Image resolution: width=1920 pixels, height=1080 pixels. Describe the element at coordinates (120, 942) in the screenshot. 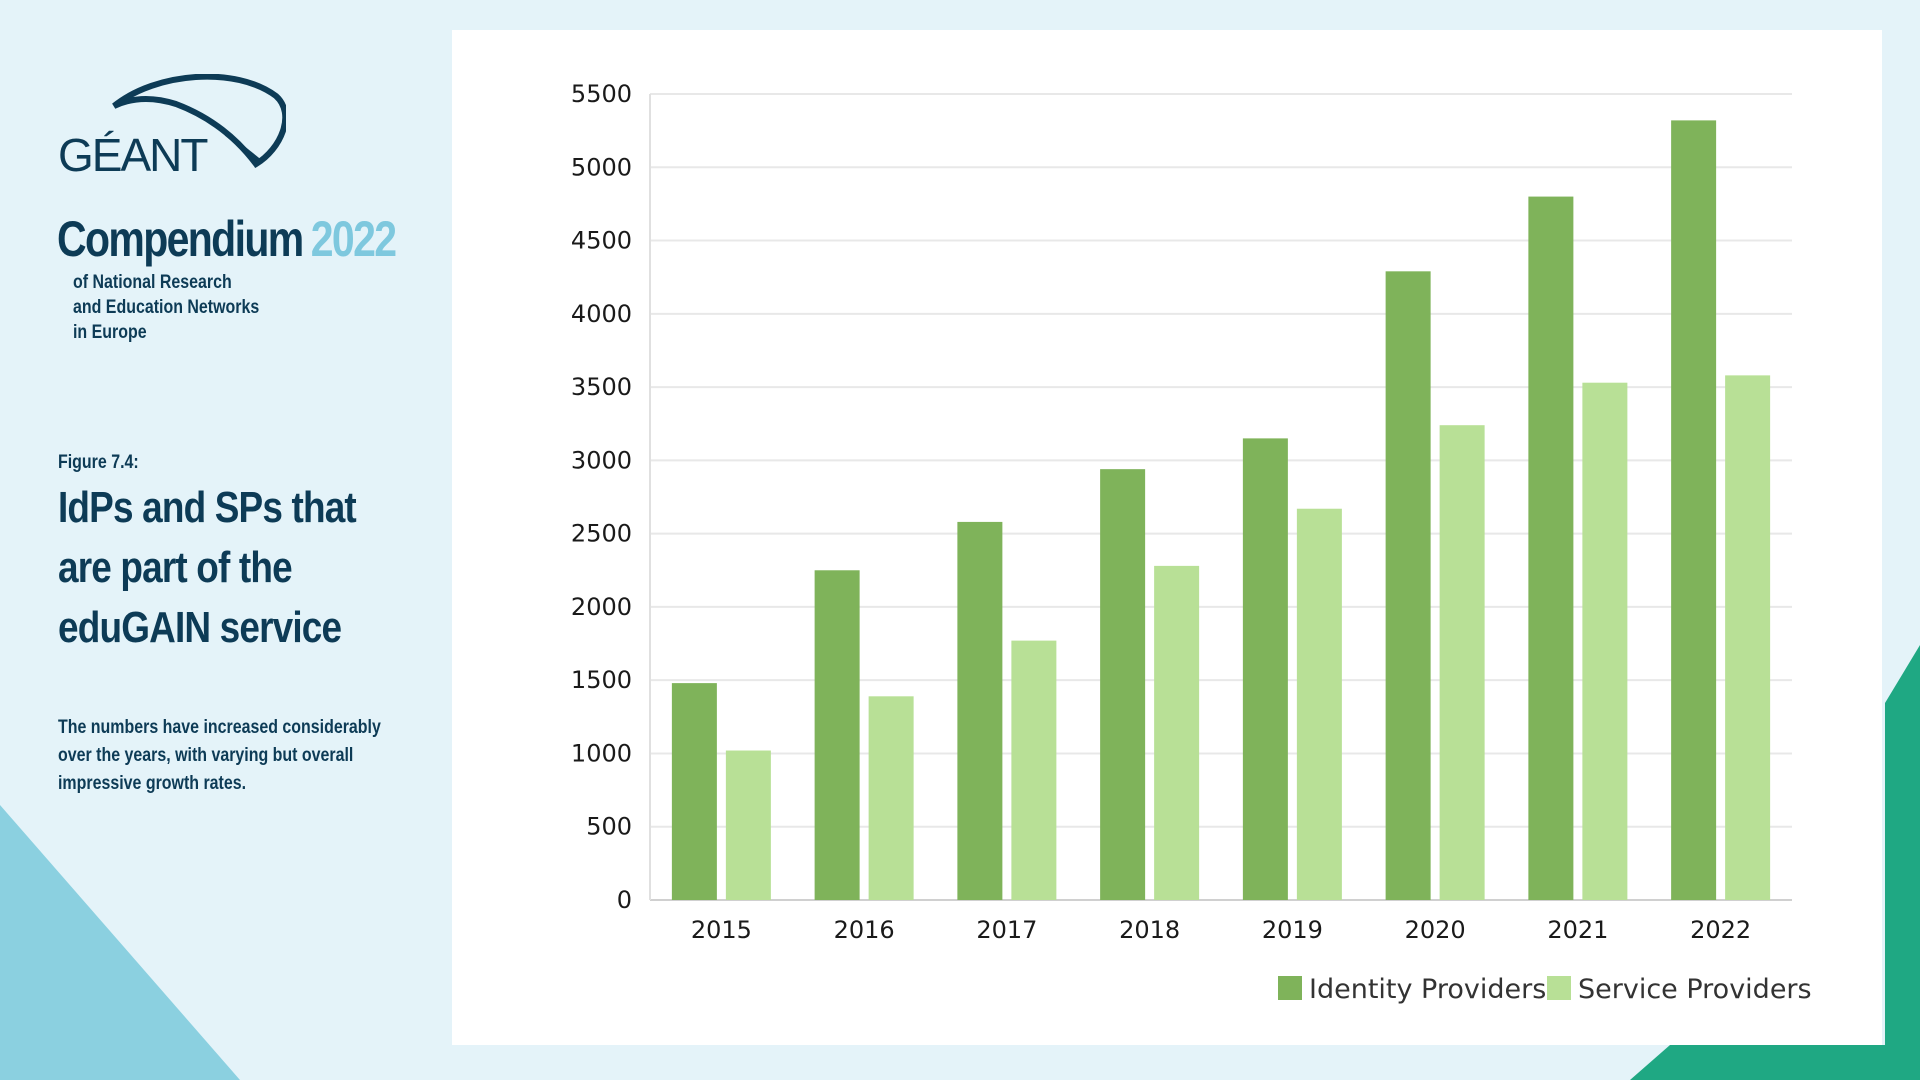

I see `decorative-triangle-left` at that location.